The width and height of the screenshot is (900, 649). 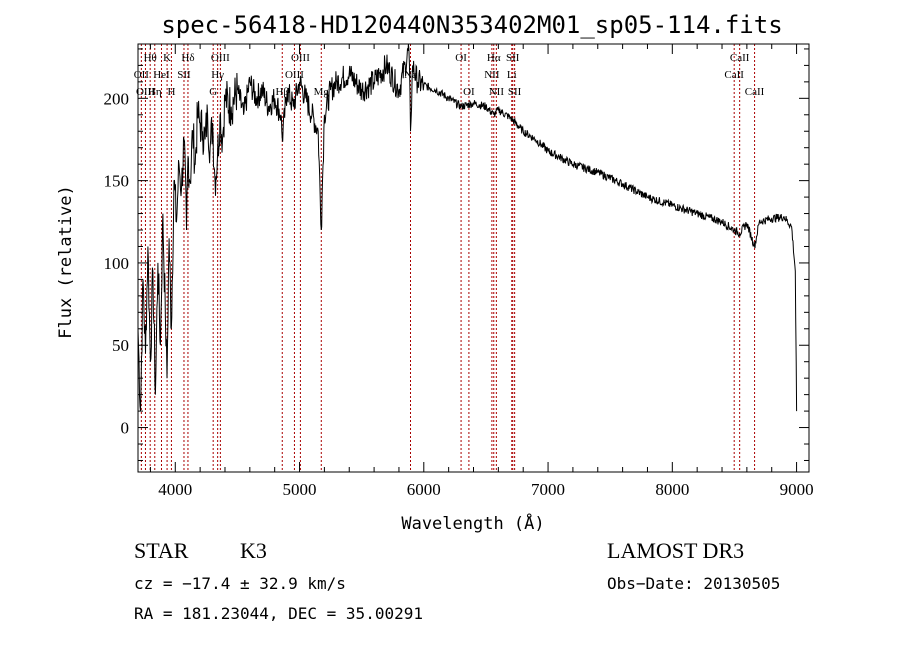 What do you see at coordinates (171, 92) in the screenshot?
I see `marker-label-5: H` at bounding box center [171, 92].